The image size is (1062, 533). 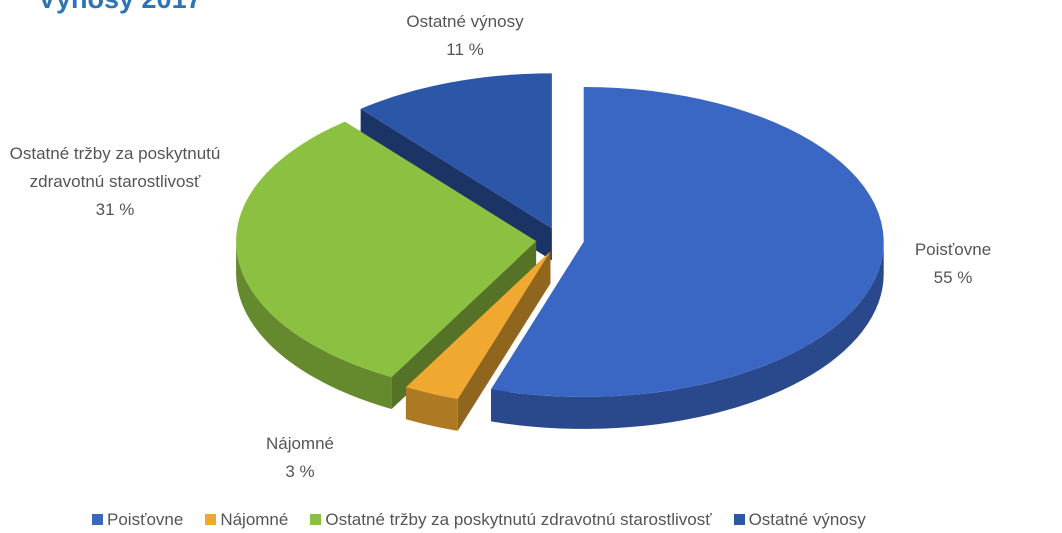 I want to click on data-label: Poisťovne 55 %, so click(x=953, y=264).